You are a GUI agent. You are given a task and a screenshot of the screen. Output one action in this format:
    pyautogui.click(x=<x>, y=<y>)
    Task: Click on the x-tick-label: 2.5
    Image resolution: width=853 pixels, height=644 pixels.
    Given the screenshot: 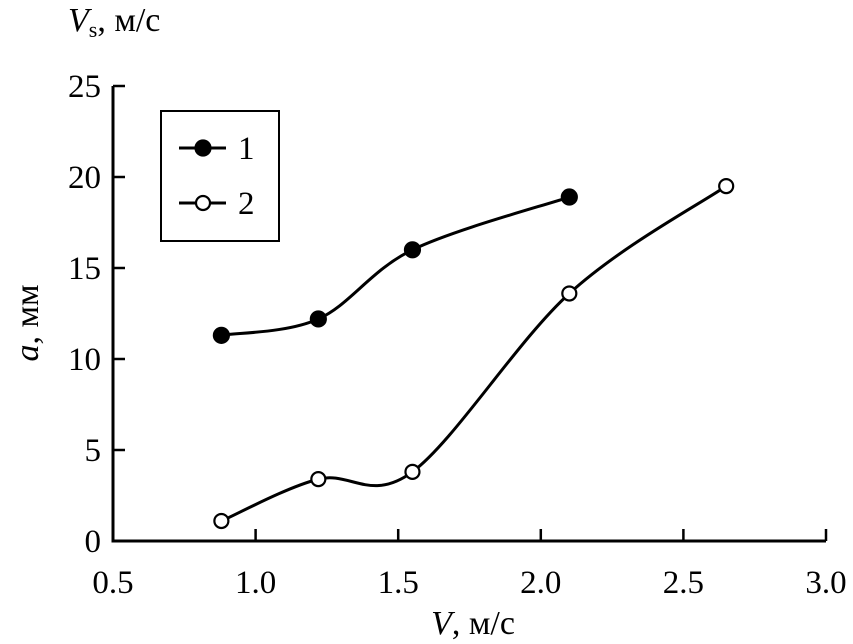 What is the action you would take?
    pyautogui.click(x=683, y=583)
    